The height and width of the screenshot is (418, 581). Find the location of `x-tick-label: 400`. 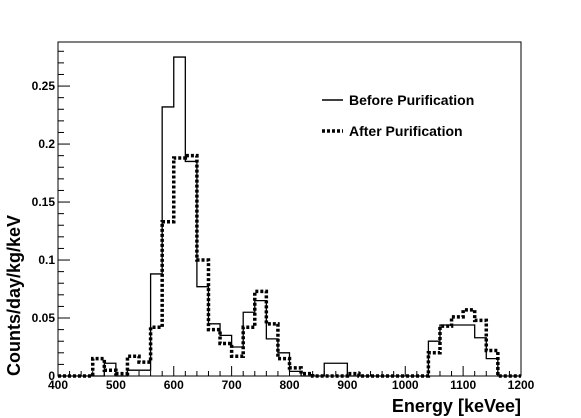

x-tick-label: 400 is located at coordinates (58, 385).